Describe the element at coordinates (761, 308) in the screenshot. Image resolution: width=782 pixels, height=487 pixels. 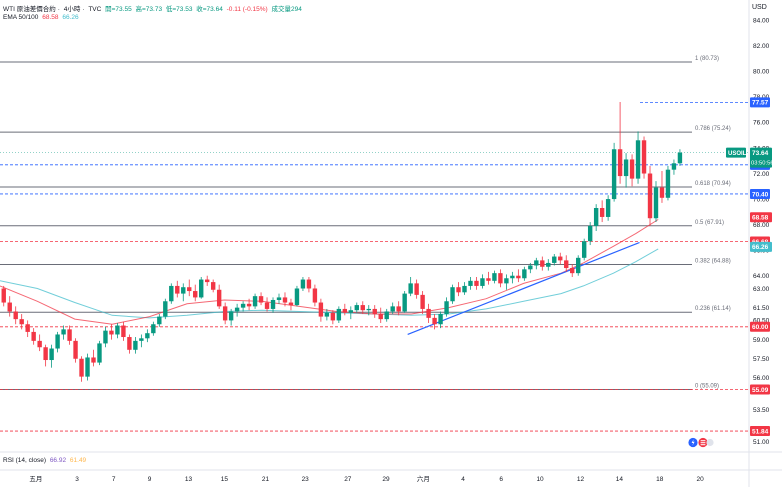
I see `y-tick-label: 61.50` at that location.